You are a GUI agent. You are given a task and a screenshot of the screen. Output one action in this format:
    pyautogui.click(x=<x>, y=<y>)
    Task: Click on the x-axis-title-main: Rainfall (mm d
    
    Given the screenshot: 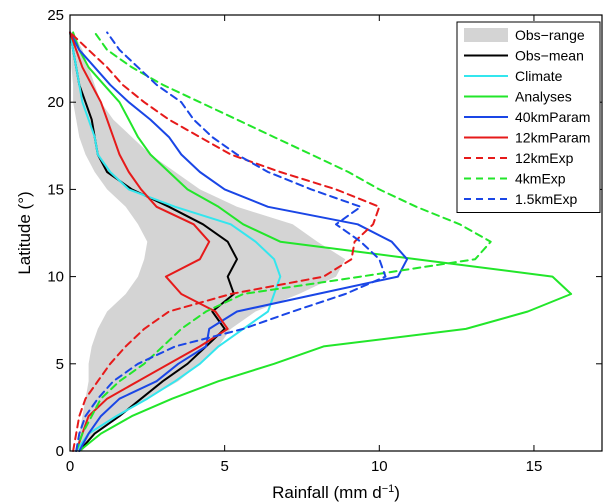 What is the action you would take?
    pyautogui.click(x=327, y=492)
    